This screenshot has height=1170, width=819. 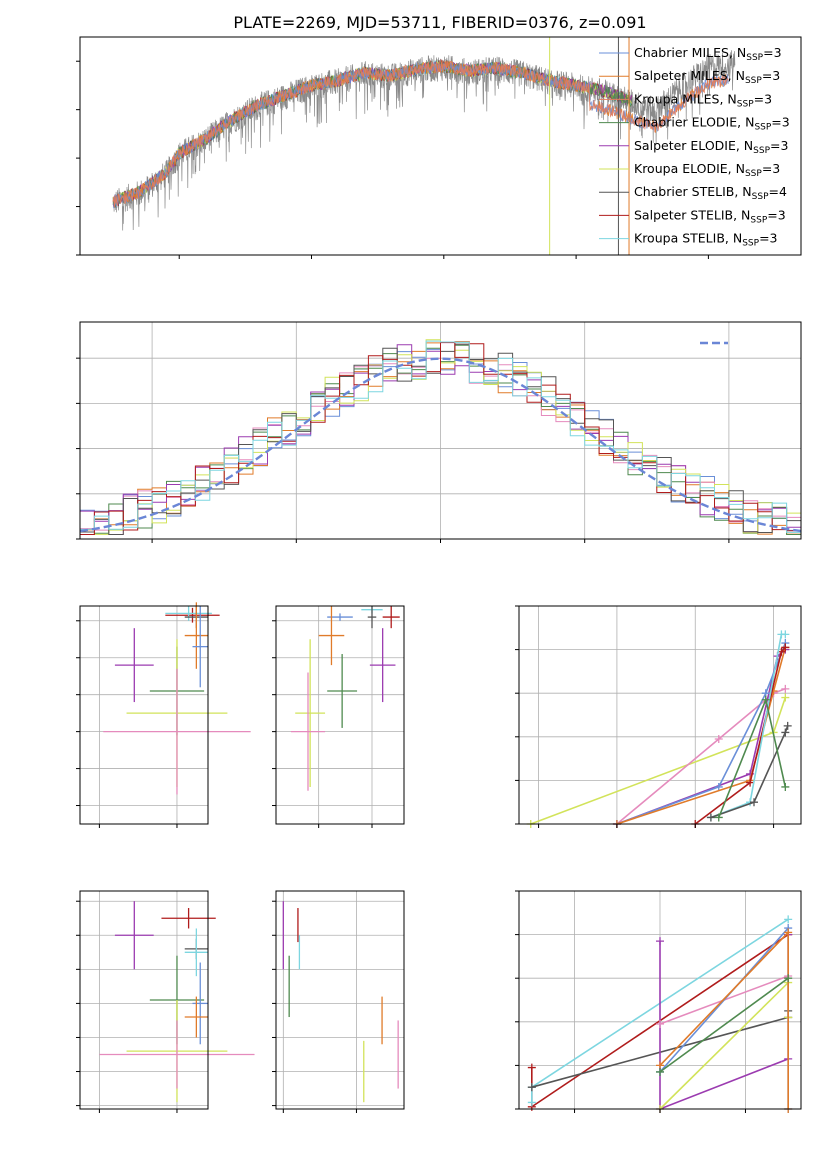 I want to click on legend-label: Kroupa ELODIE, NSSP=3, so click(x=707, y=170).